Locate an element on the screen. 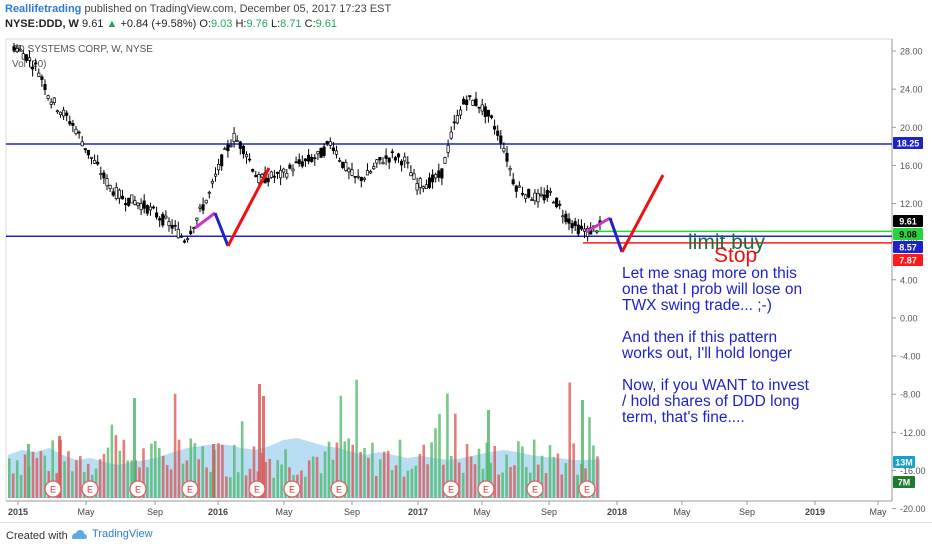  price-axis-badge is located at coordinates (908, 143).